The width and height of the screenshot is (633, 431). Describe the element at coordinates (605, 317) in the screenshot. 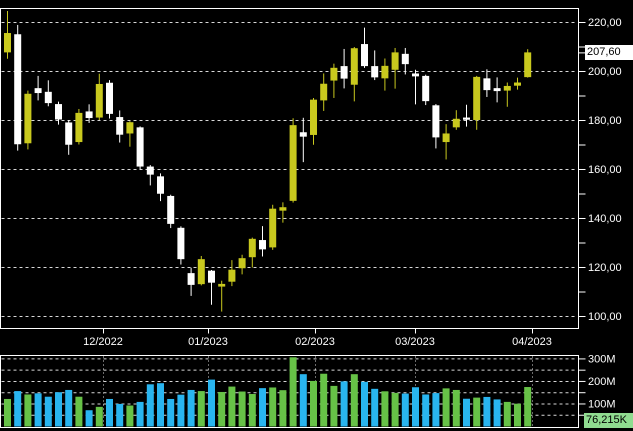

I see `price-axis-label: 100,00` at that location.